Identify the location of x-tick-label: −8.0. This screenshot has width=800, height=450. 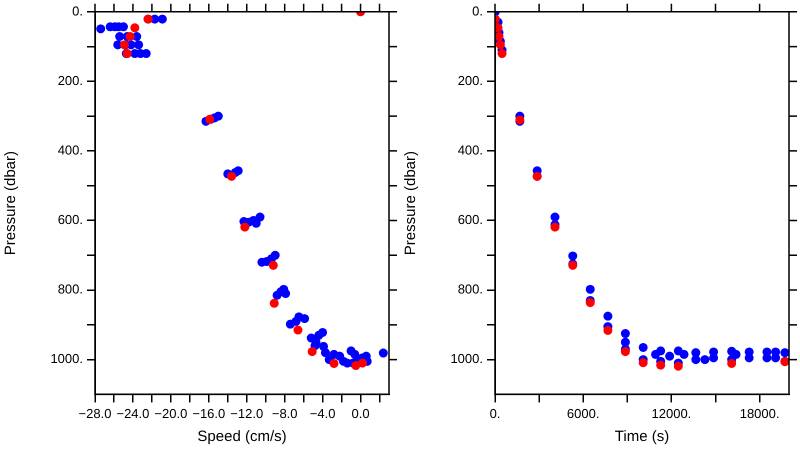
(285, 413).